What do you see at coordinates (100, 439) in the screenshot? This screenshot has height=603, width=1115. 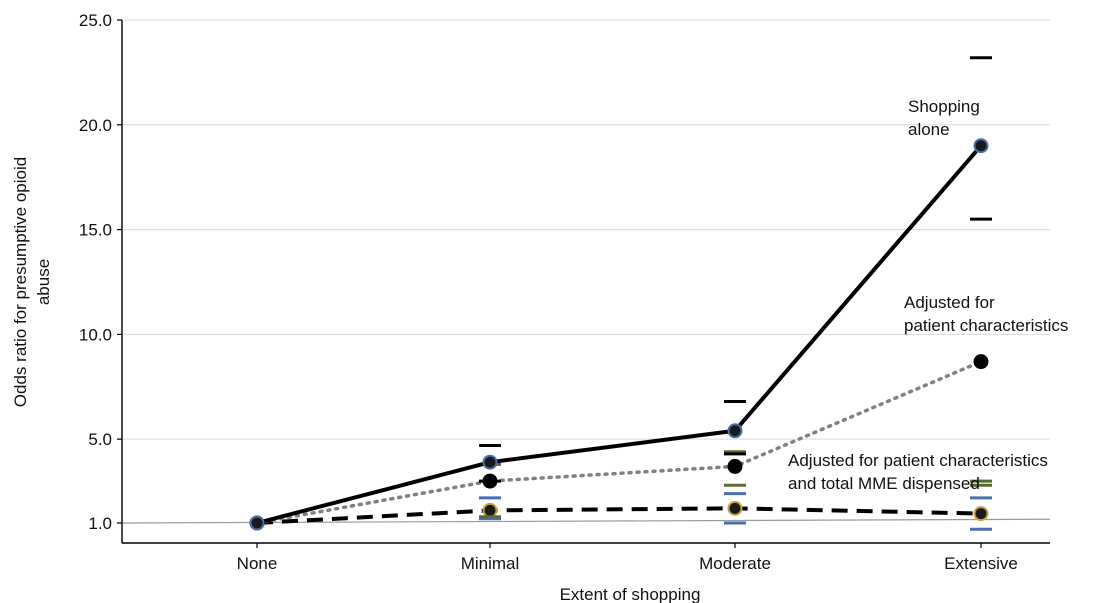 I see `y-tick-label: 5.0` at bounding box center [100, 439].